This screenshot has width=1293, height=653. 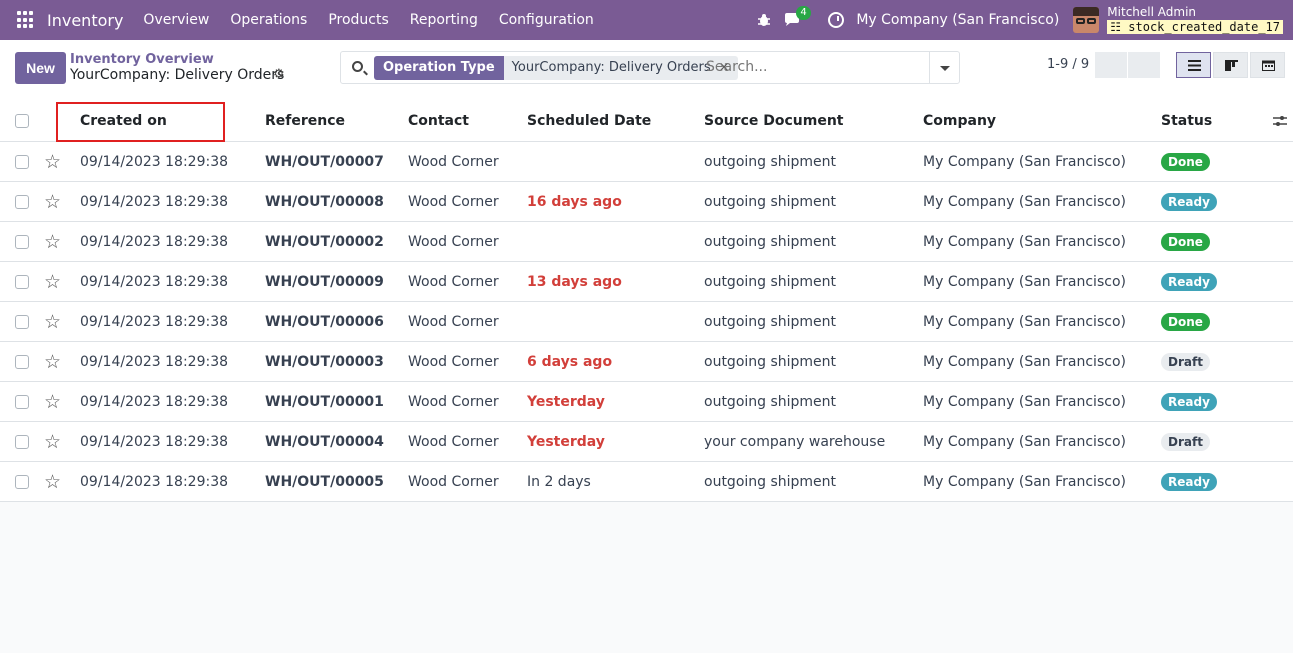 What do you see at coordinates (269, 20) in the screenshot?
I see `menu-operations: Operations` at bounding box center [269, 20].